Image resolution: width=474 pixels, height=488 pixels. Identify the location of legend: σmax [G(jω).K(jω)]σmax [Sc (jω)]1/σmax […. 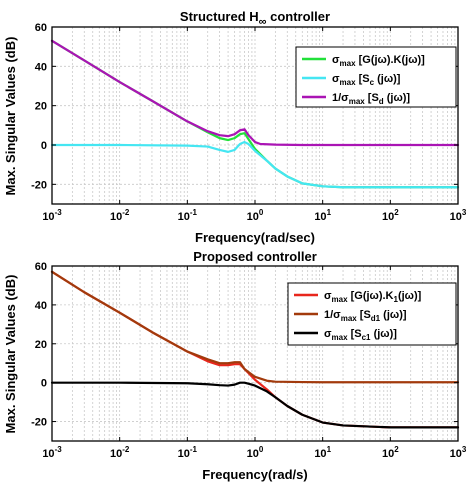
(376, 77).